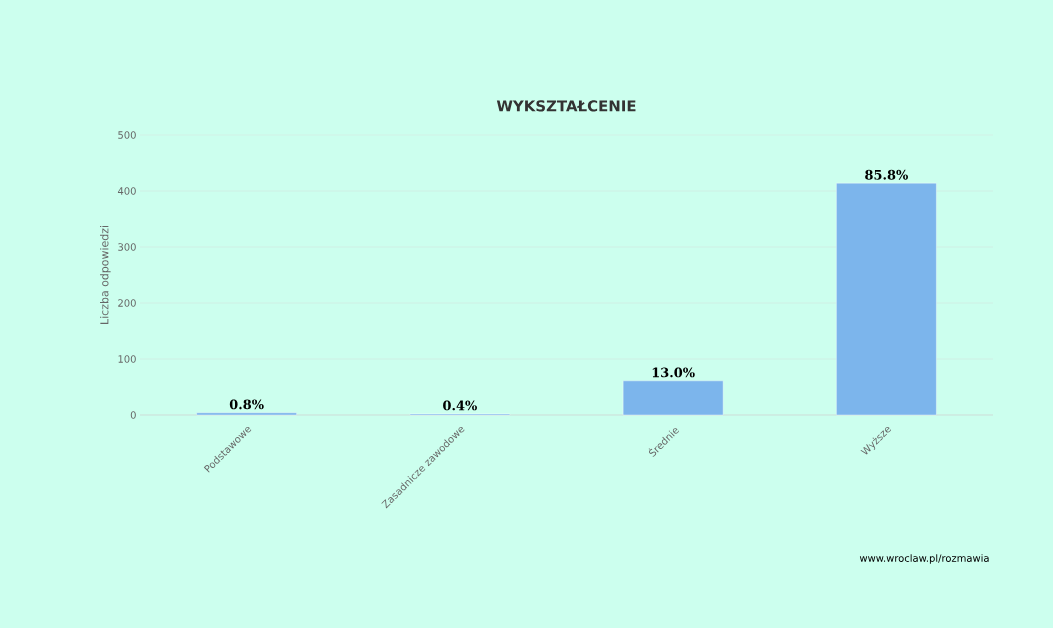 The image size is (1053, 628). Describe the element at coordinates (105, 275) in the screenshot. I see `y-axis-title: Liczba odpowiedzi` at that location.